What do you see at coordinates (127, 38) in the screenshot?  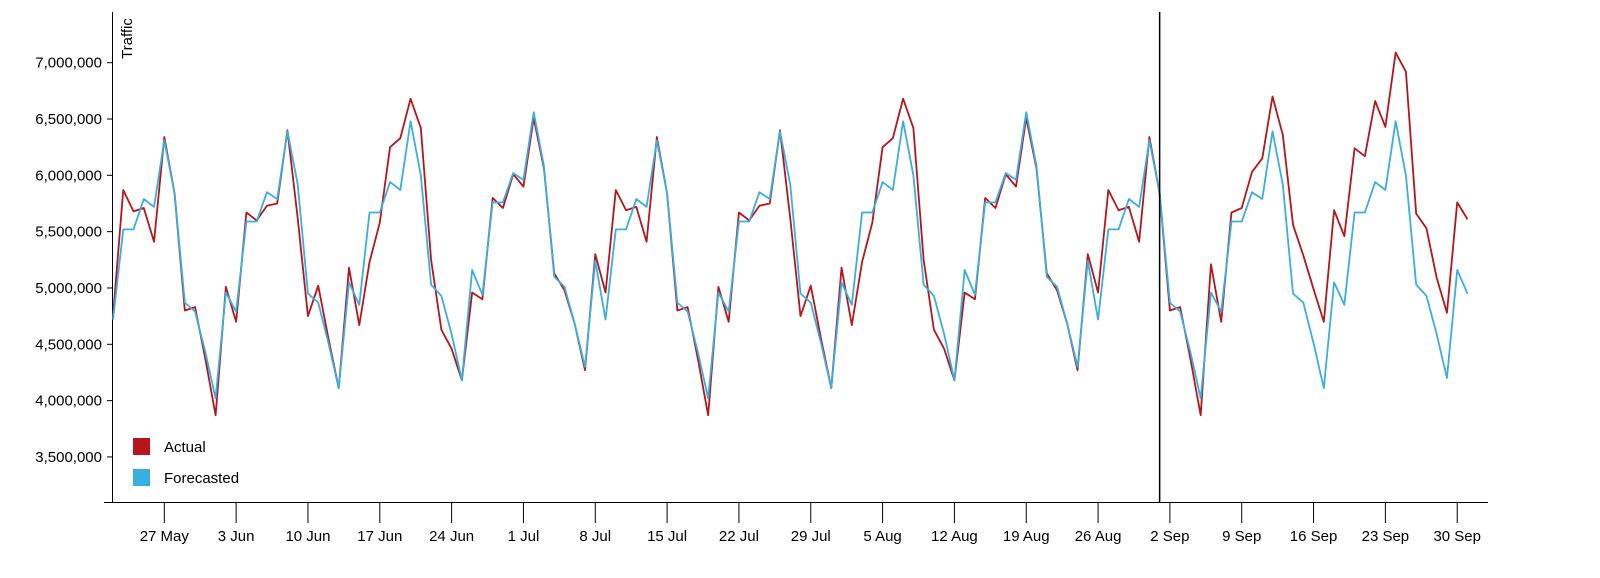 I see `y-axis-label: Traffic` at bounding box center [127, 38].